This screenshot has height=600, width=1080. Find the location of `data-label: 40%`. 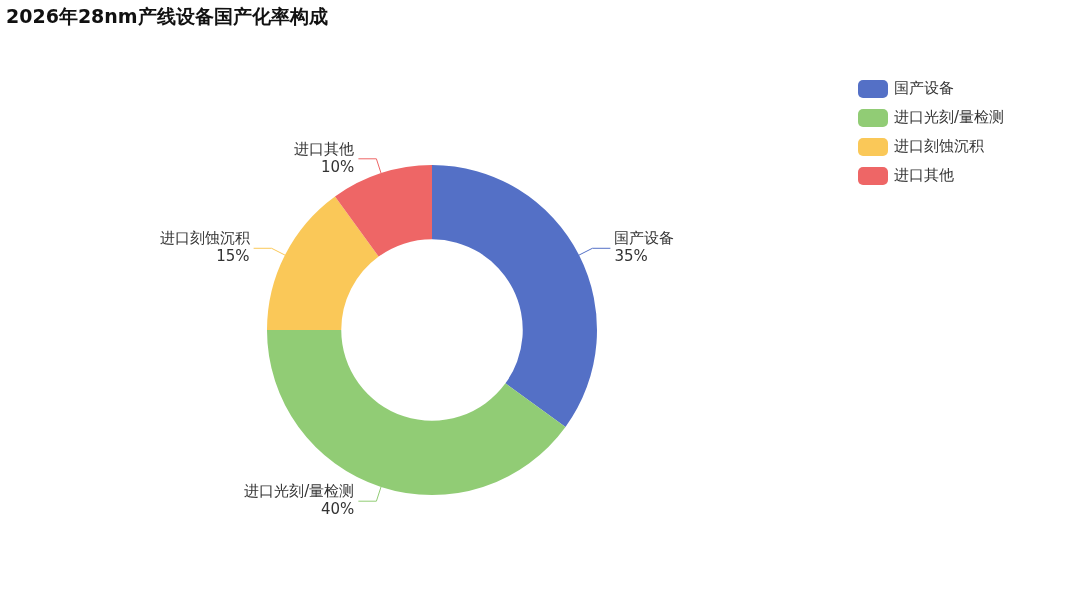

data-label: 40% is located at coordinates (338, 509).